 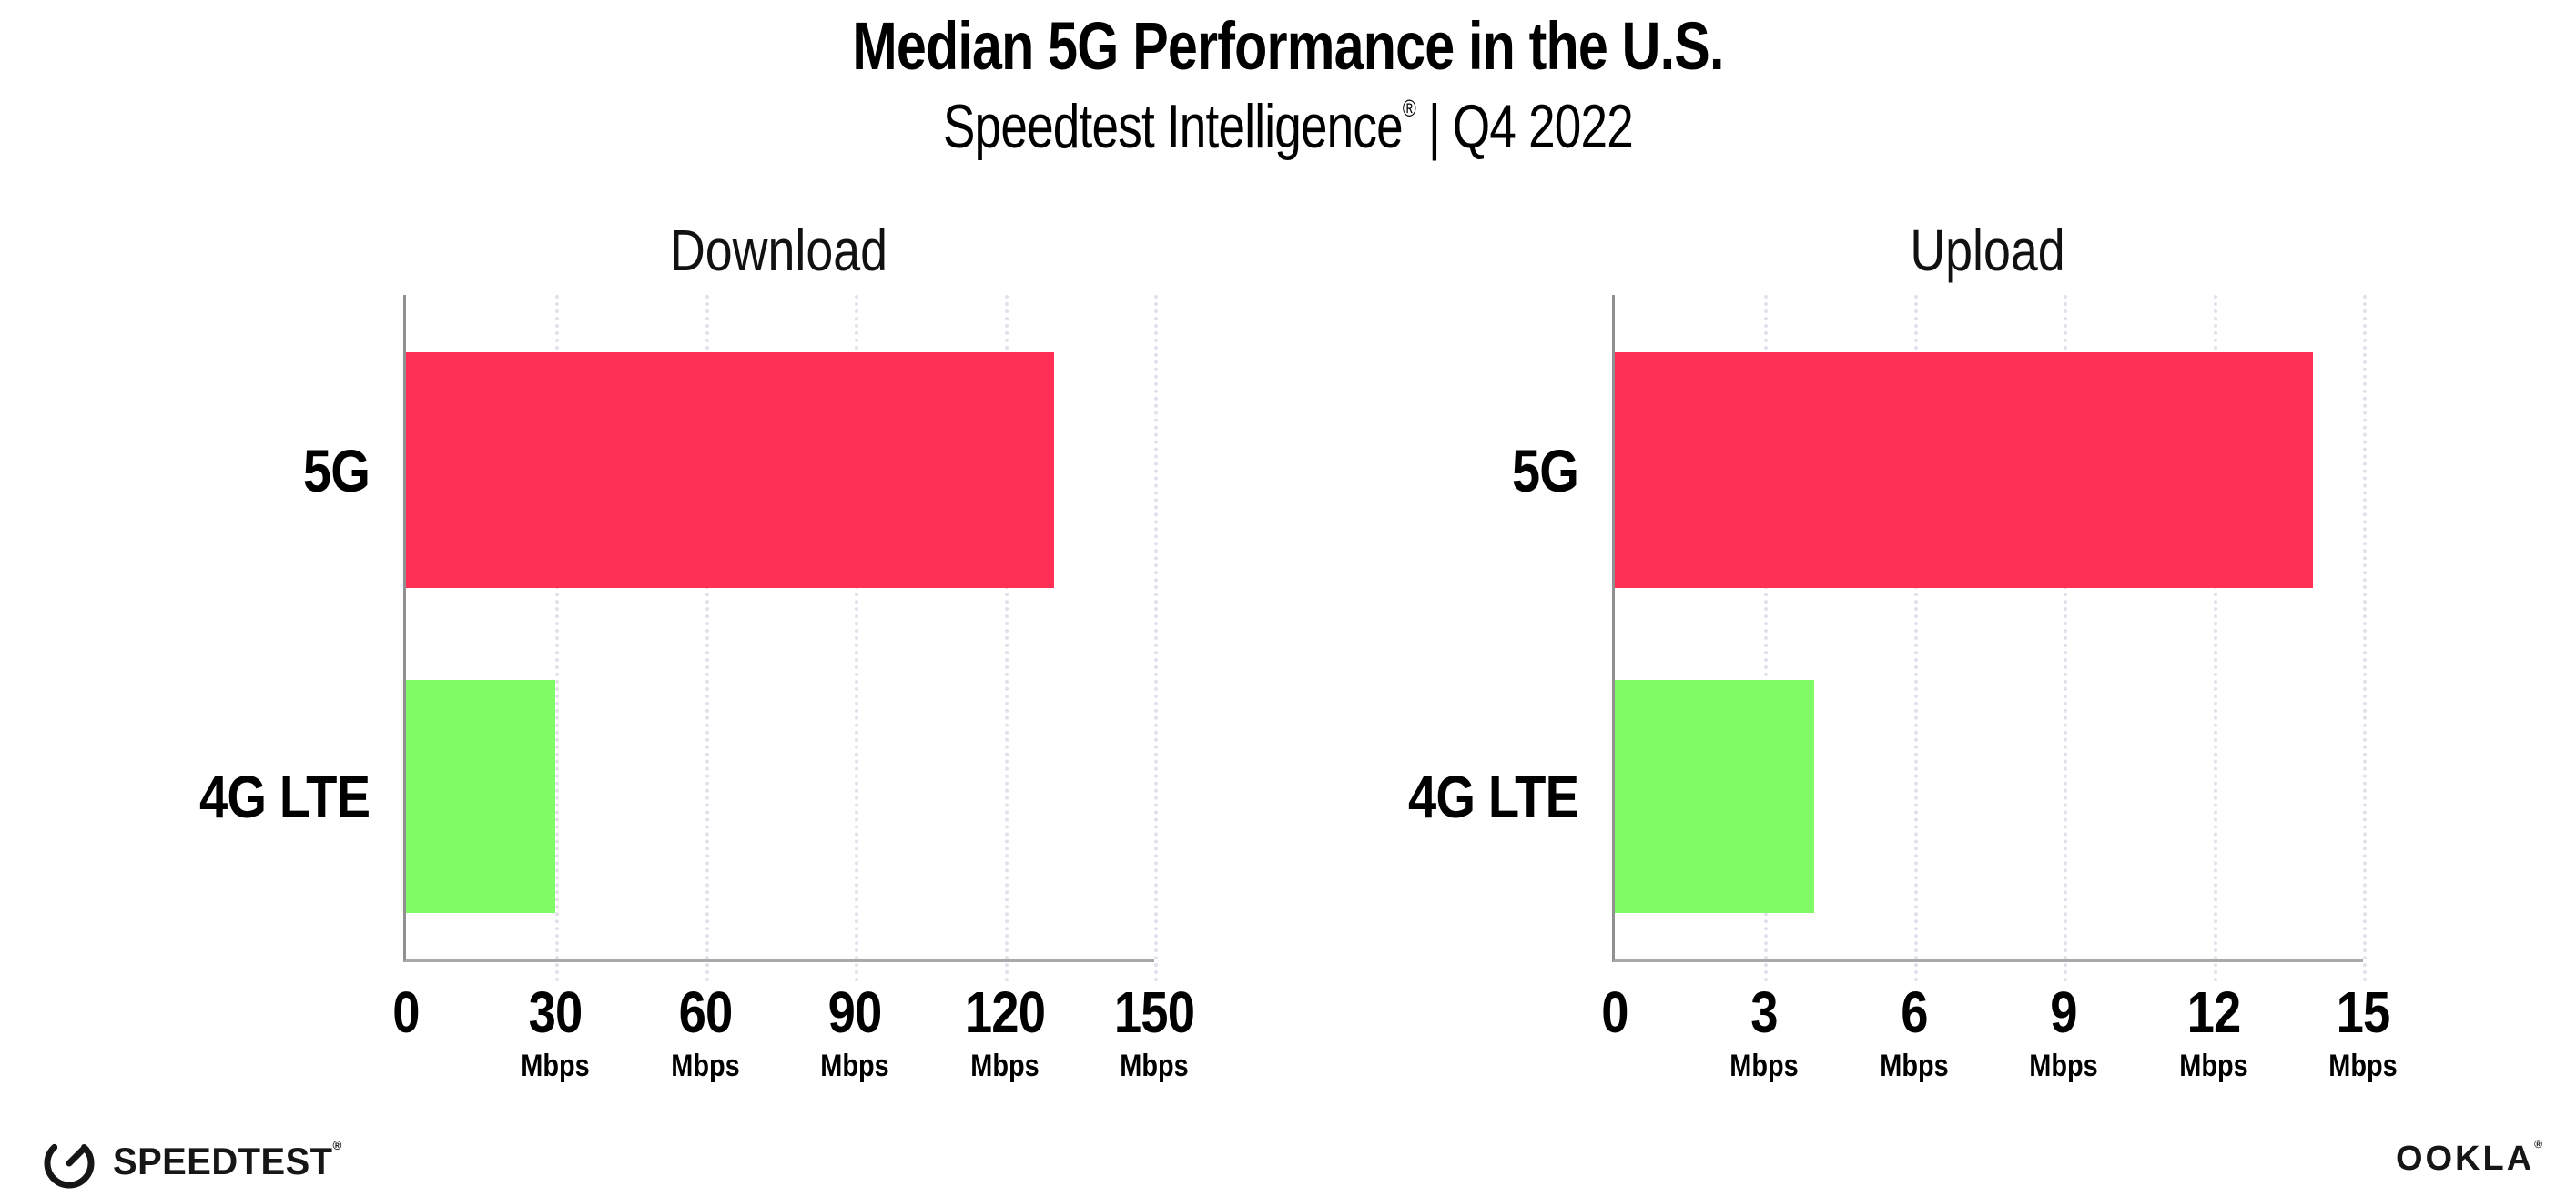 What do you see at coordinates (555, 1012) in the screenshot?
I see `x-tick-number: 30` at bounding box center [555, 1012].